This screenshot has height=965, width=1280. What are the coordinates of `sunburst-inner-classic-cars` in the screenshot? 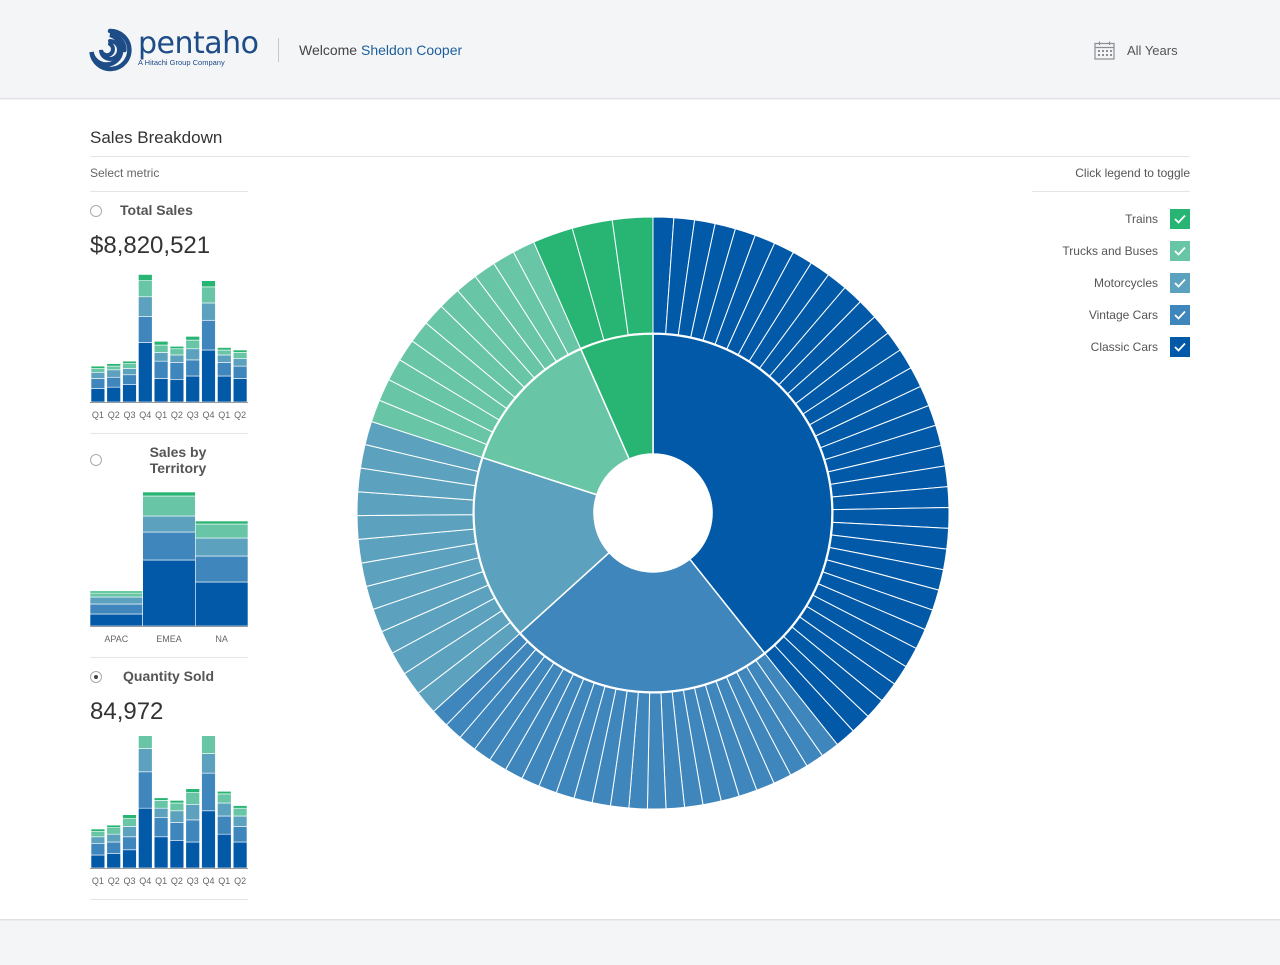 It's located at (742, 494).